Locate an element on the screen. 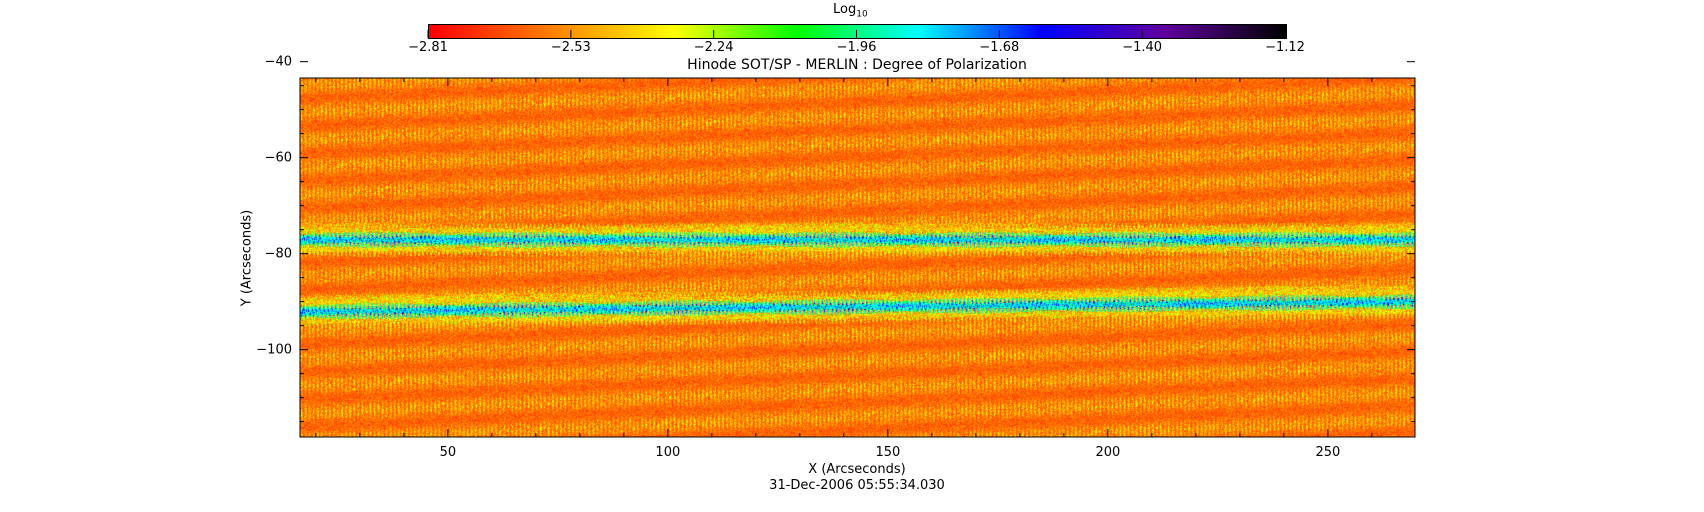  colorbar-tick-label: −1.96 is located at coordinates (856, 47).